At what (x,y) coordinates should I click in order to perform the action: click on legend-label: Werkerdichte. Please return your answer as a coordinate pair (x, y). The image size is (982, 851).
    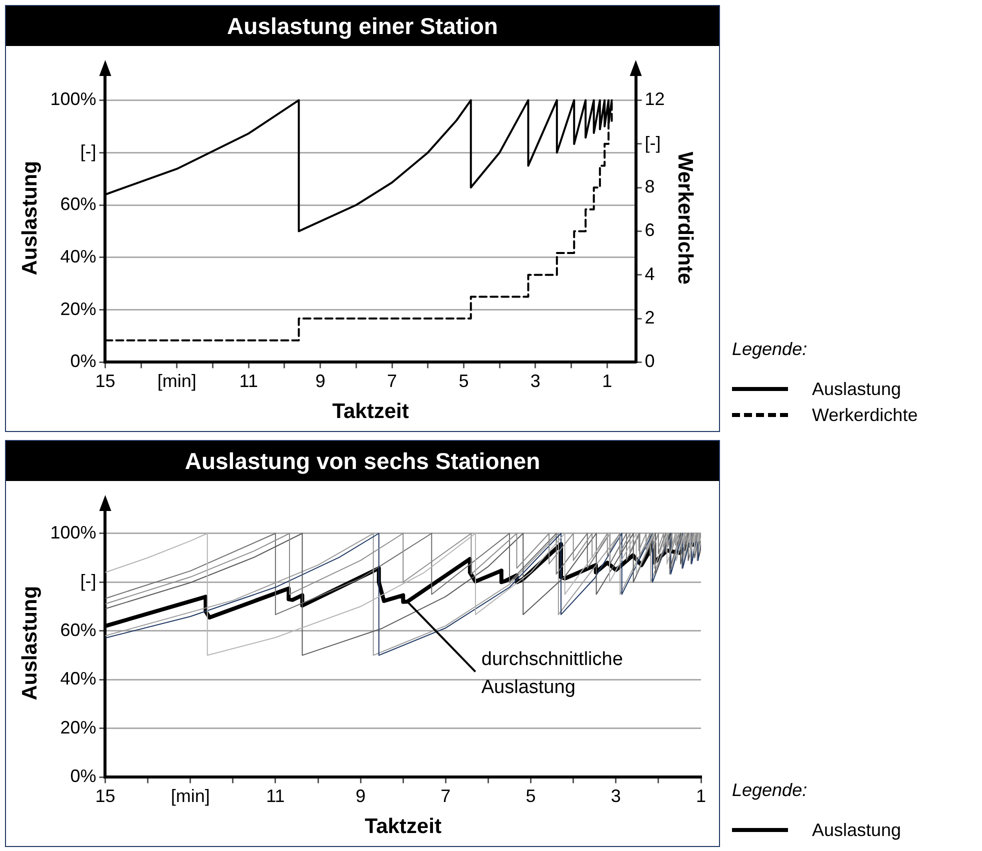
    Looking at the image, I should click on (865, 415).